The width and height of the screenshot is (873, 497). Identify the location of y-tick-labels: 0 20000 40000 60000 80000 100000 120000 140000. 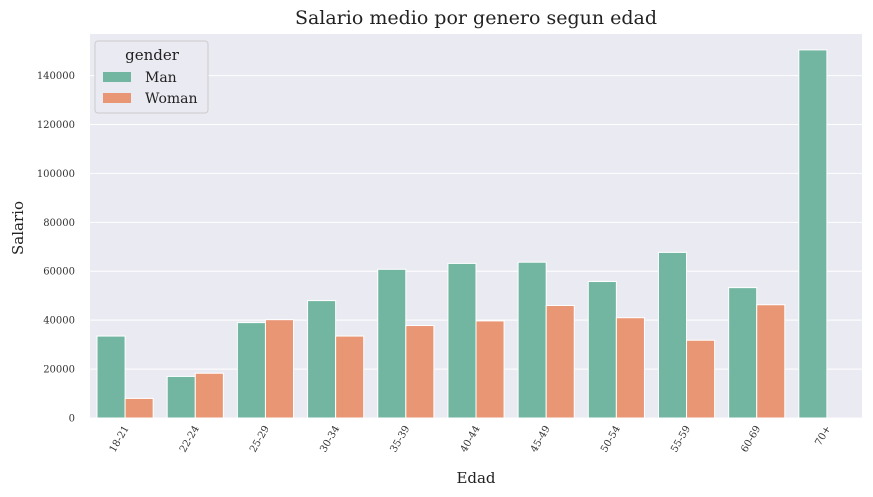
(56, 247).